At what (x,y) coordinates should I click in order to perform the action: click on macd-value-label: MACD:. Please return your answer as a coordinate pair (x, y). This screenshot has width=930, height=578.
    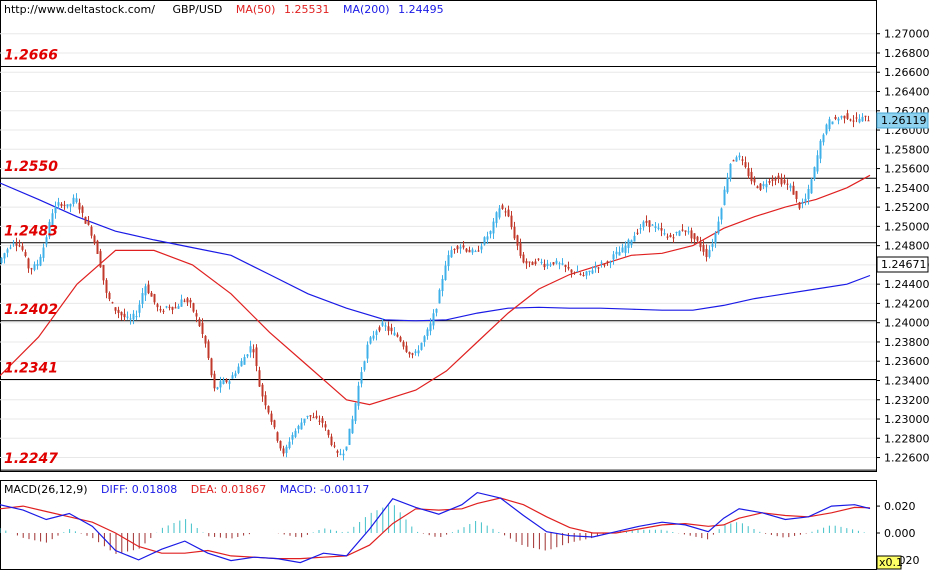
    Looking at the image, I should click on (298, 489).